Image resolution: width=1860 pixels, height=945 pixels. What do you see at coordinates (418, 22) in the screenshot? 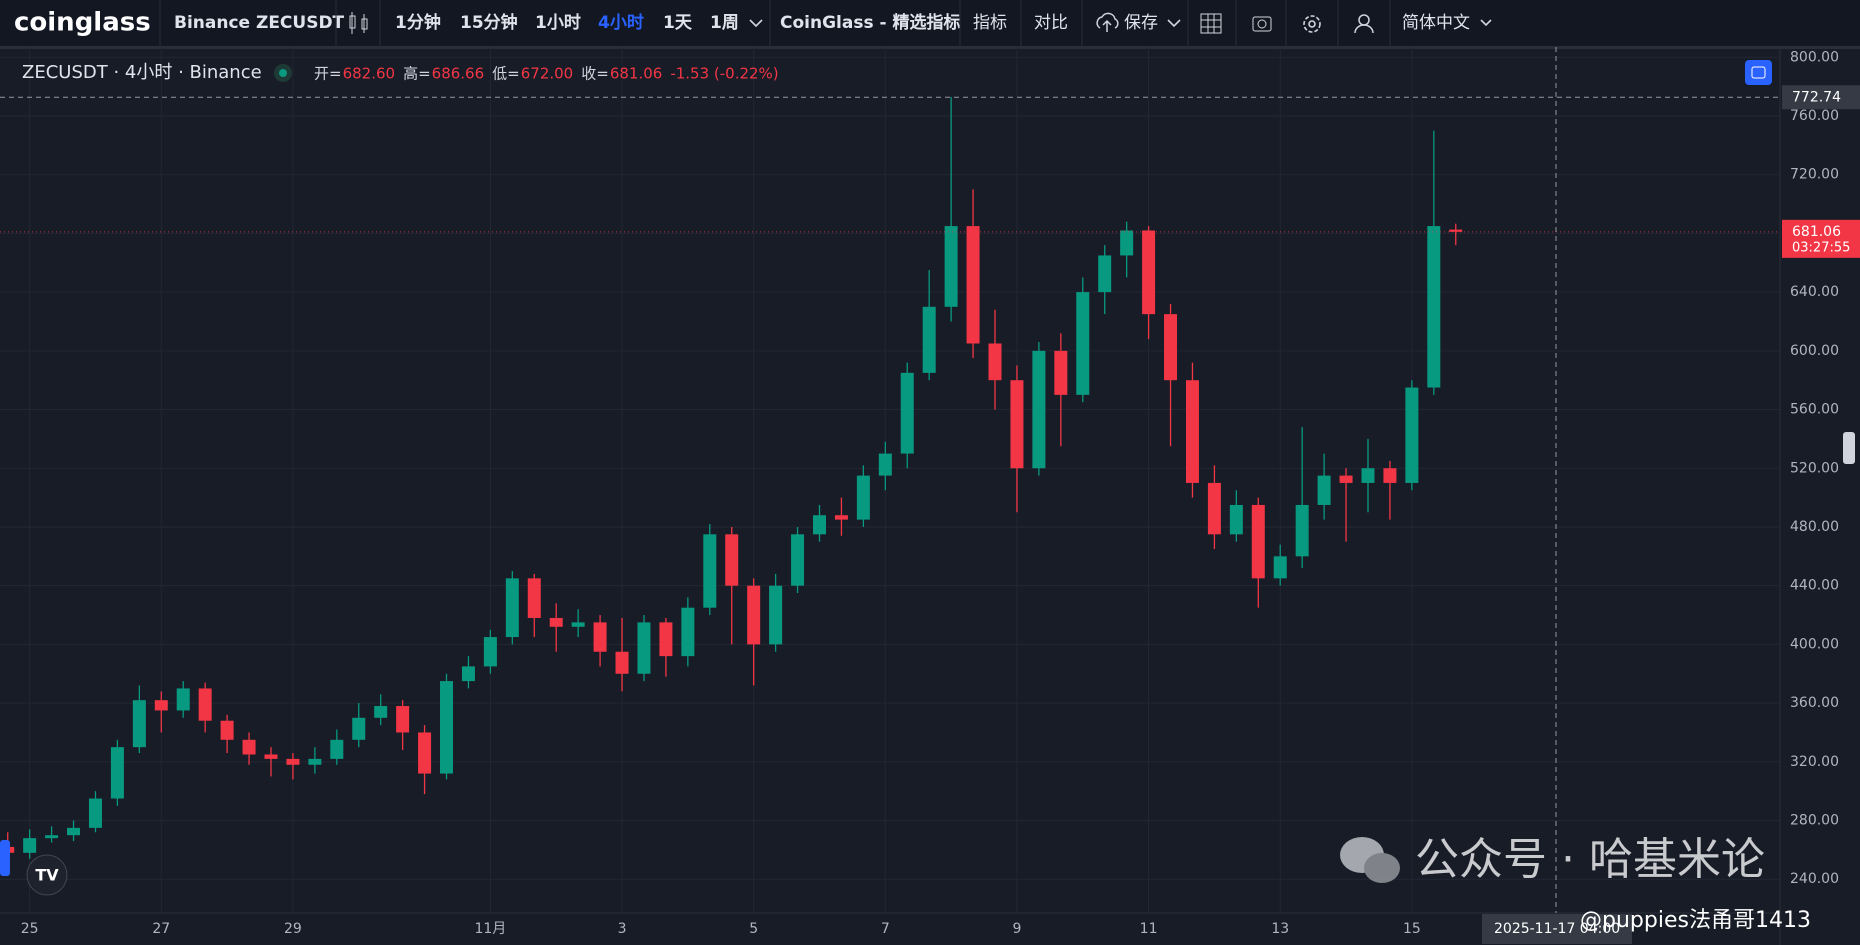
I see `interval-button: 1分钟` at bounding box center [418, 22].